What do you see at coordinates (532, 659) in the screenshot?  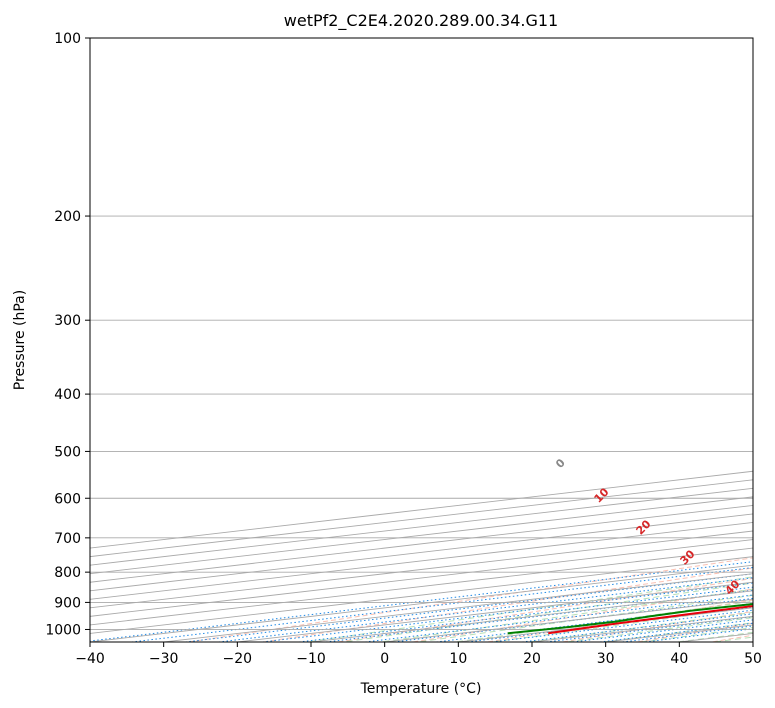 I see `x-tick-label: 20` at bounding box center [532, 659].